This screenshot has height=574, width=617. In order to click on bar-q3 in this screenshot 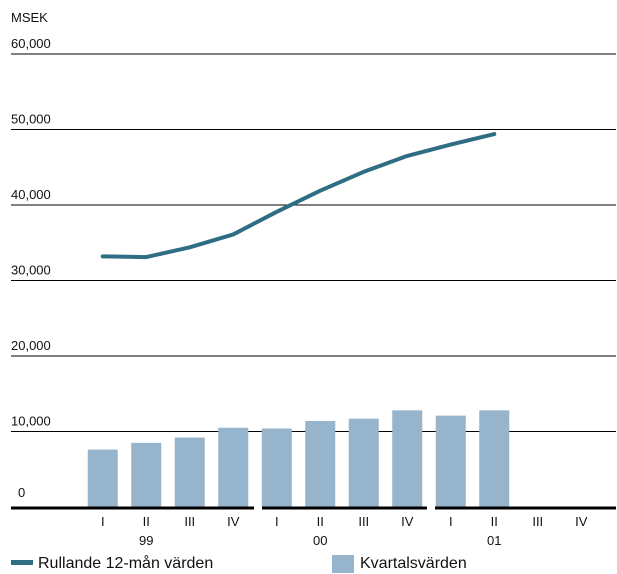, I will do `click(189, 472)`.